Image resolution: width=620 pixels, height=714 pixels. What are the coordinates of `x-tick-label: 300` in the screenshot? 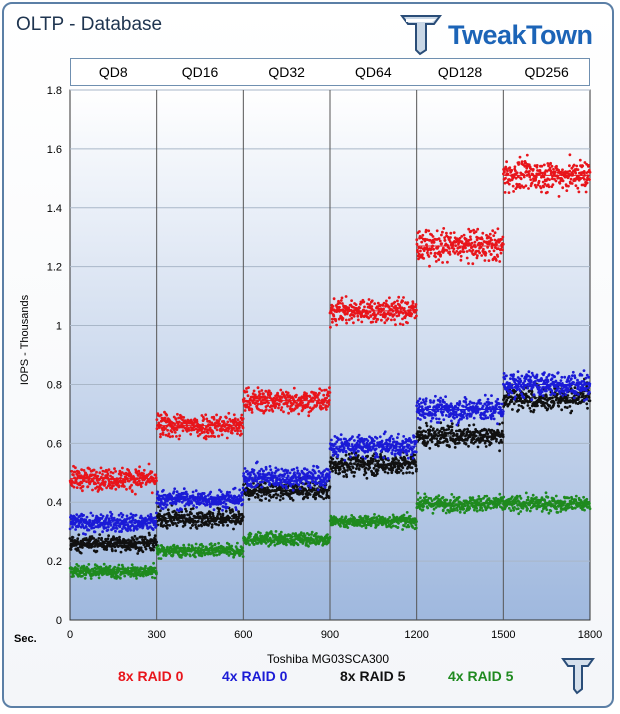 It's located at (156, 635).